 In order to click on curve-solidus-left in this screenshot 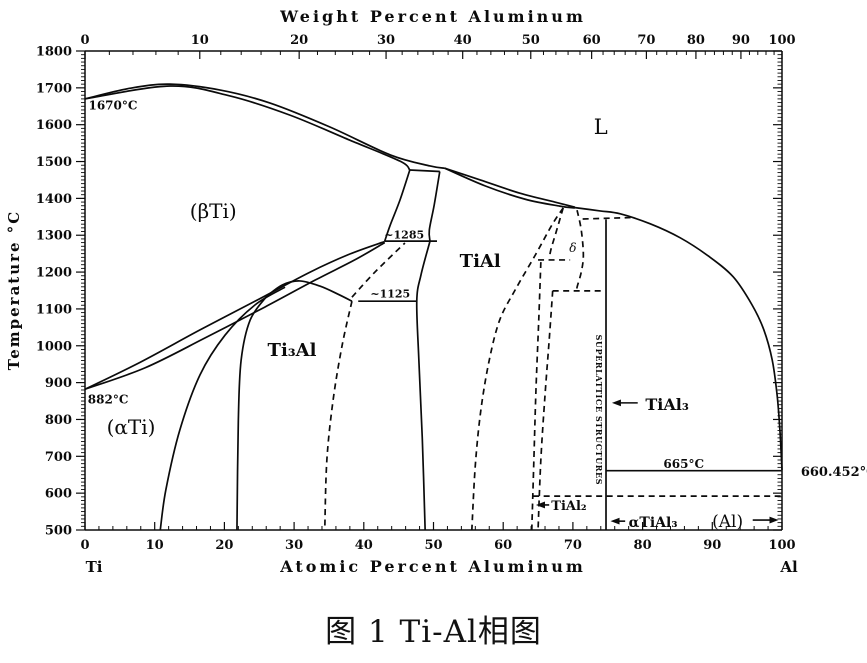, I will do `click(247, 128)`.